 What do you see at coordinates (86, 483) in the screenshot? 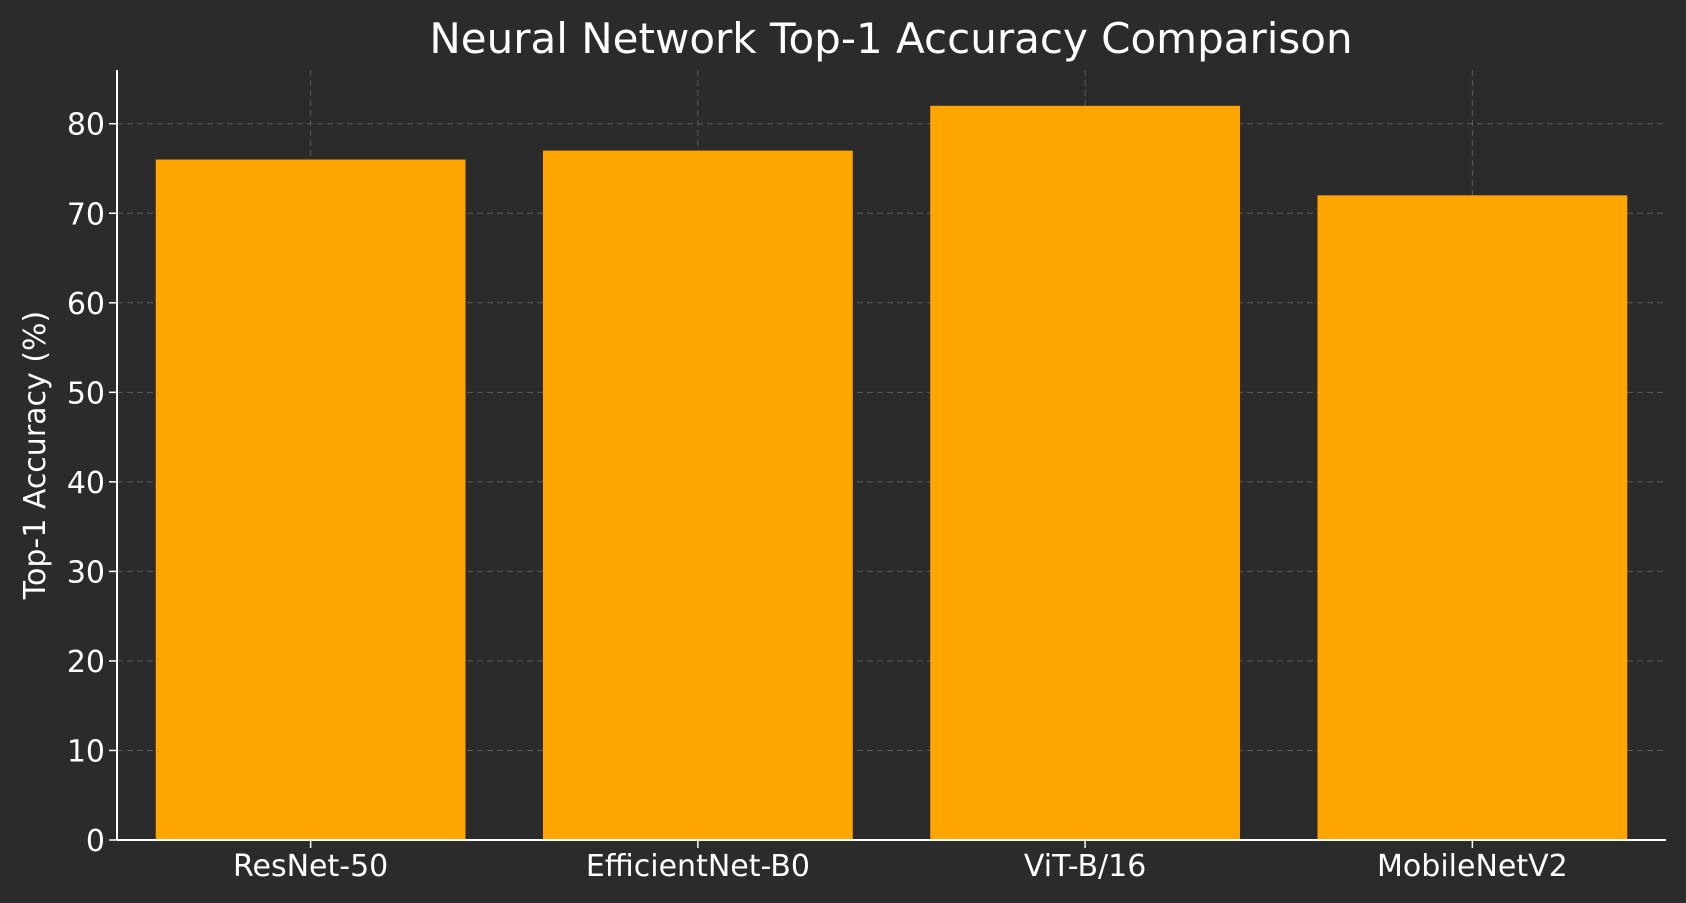
I see `y-tick-label: 40` at bounding box center [86, 483].